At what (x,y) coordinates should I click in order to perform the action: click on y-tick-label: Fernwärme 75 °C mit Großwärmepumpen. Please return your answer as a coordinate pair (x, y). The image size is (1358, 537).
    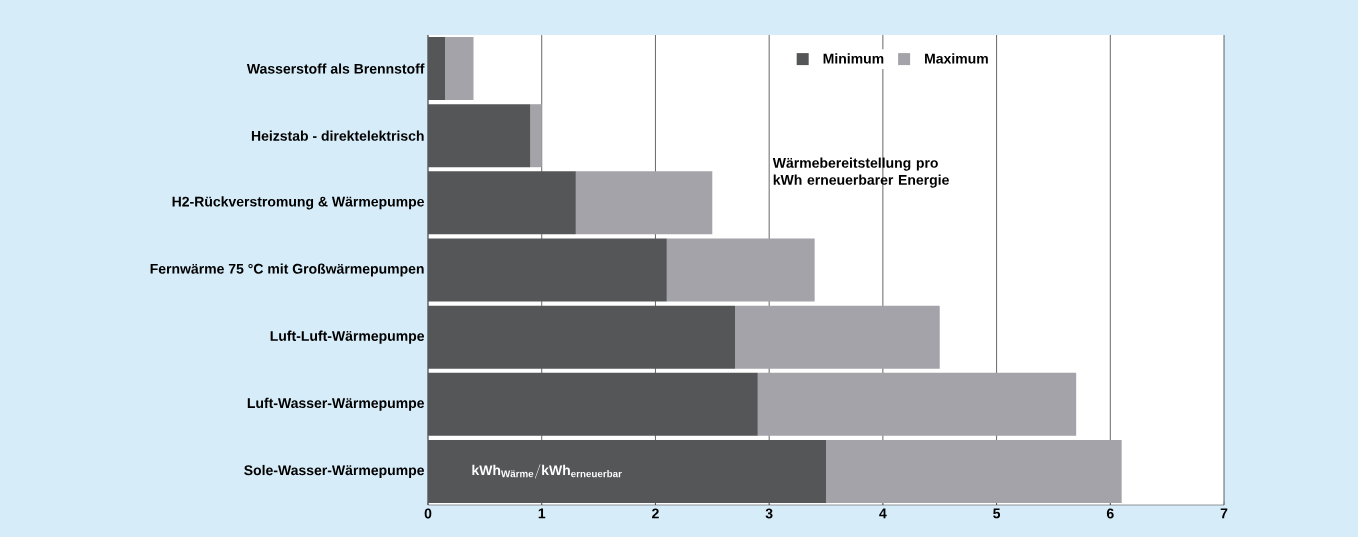
    Looking at the image, I should click on (287, 270).